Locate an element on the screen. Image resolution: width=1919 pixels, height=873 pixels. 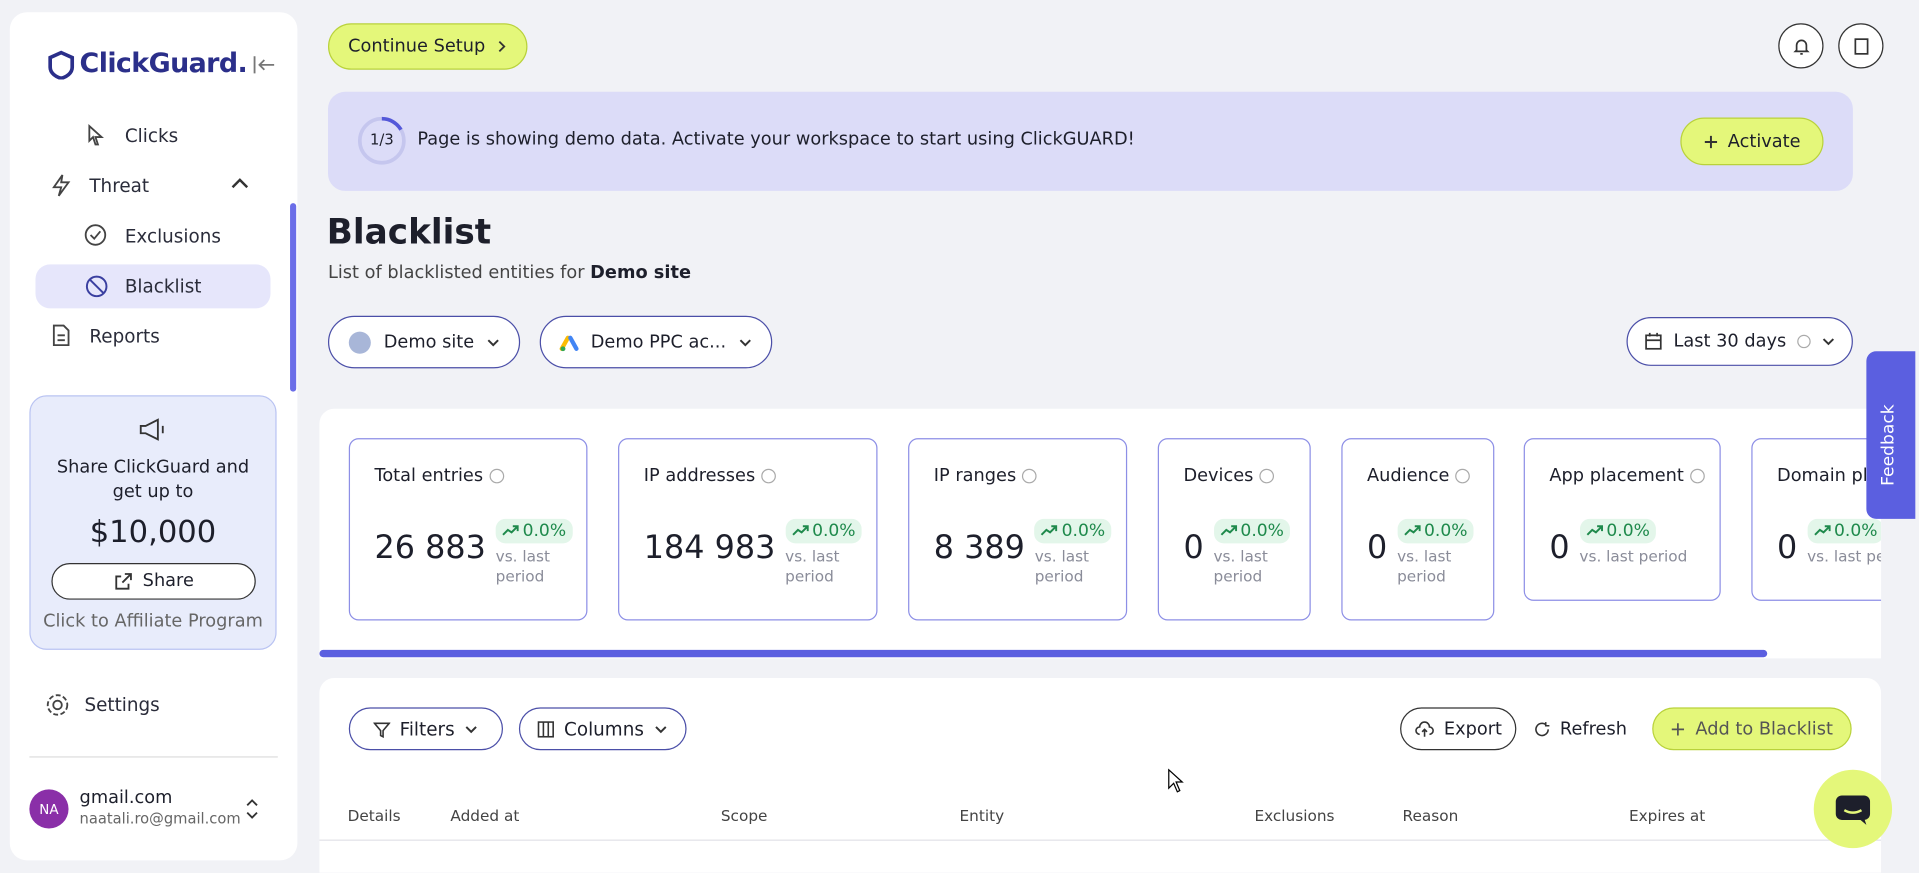
user-name: gmail.com is located at coordinates (126, 798).